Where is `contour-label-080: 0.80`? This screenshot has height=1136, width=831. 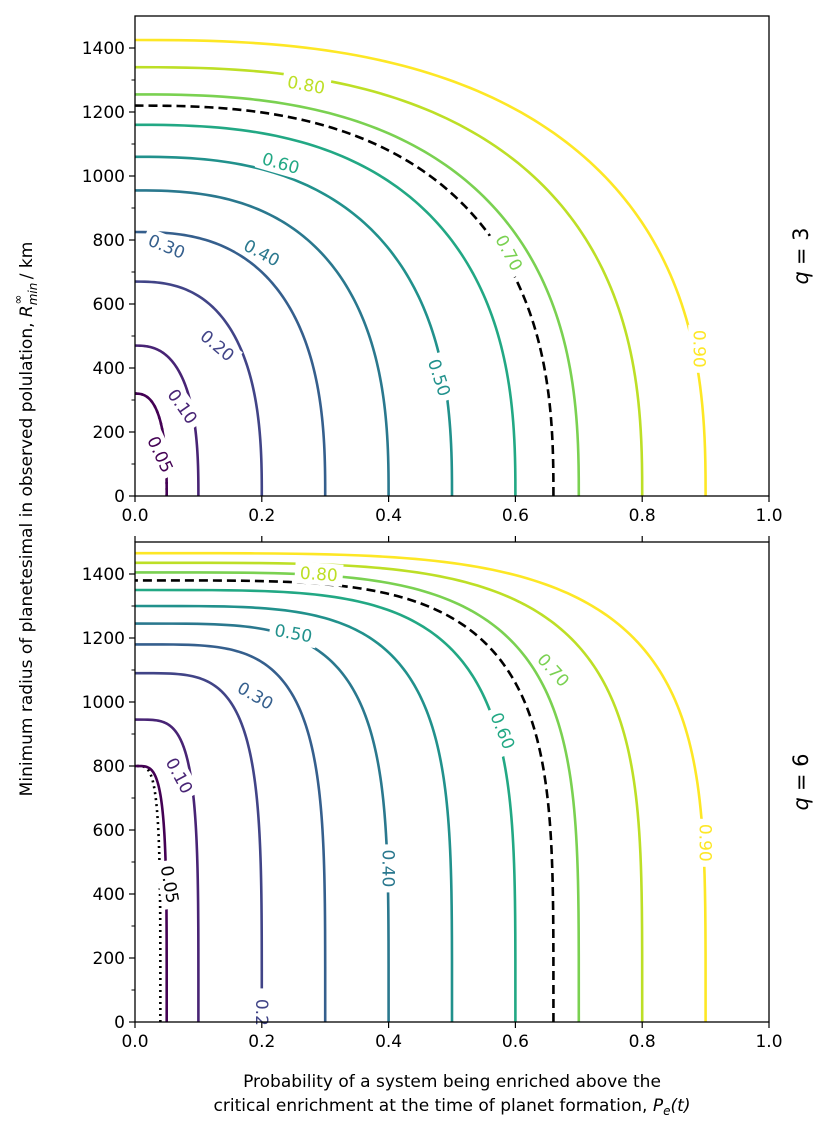 contour-label-080: 0.80 is located at coordinates (318, 575).